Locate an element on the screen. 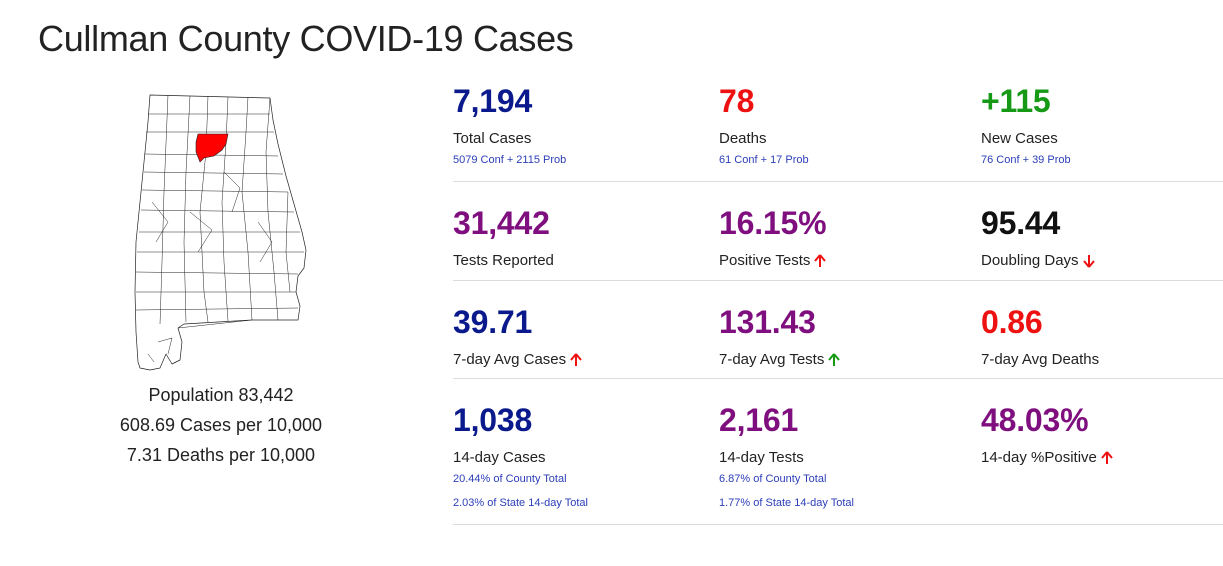  stat-value: 31,442 is located at coordinates (501, 223).